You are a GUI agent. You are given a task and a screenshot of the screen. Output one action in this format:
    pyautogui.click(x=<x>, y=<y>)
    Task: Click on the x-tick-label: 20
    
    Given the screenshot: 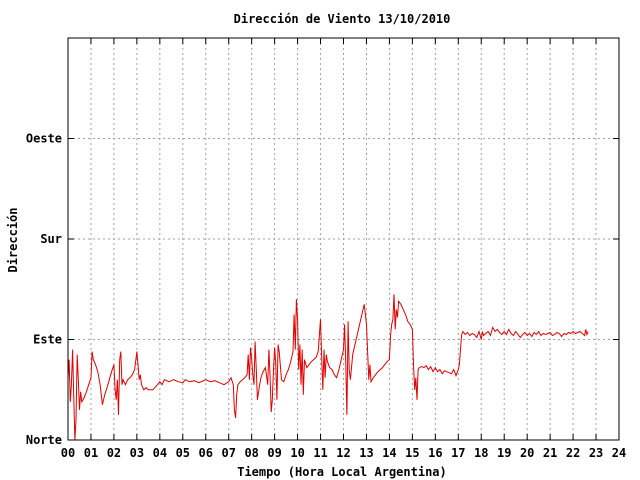 What is the action you would take?
    pyautogui.click(x=527, y=453)
    